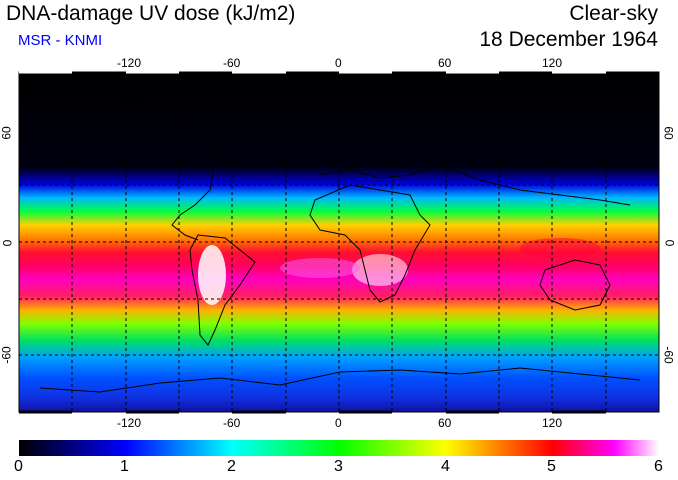 The image size is (678, 480). Describe the element at coordinates (124, 466) in the screenshot. I see `colorbar-label: 1` at that location.